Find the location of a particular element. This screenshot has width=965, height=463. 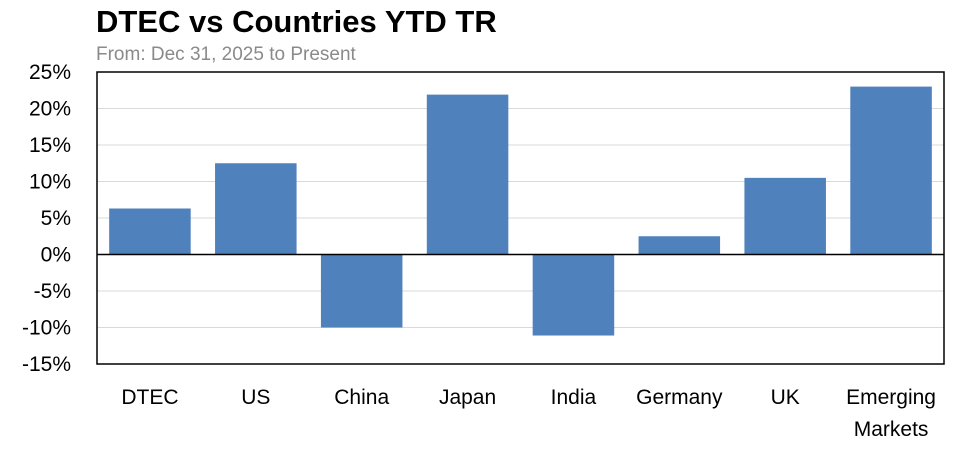

bar-china is located at coordinates (361, 291).